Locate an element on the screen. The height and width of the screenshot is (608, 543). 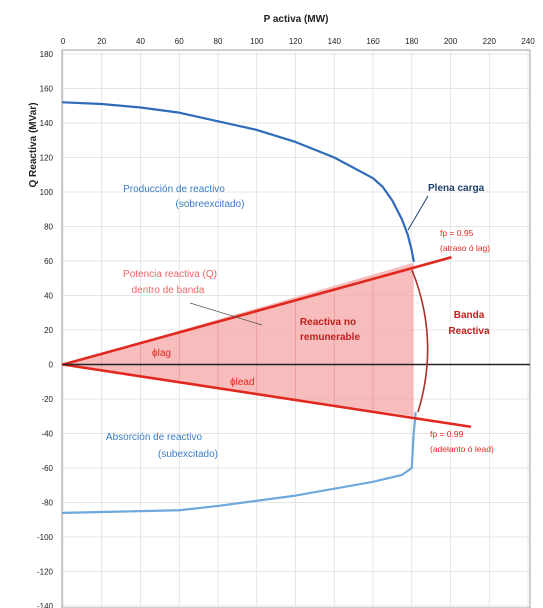
x-tick-label: 80 is located at coordinates (218, 41).